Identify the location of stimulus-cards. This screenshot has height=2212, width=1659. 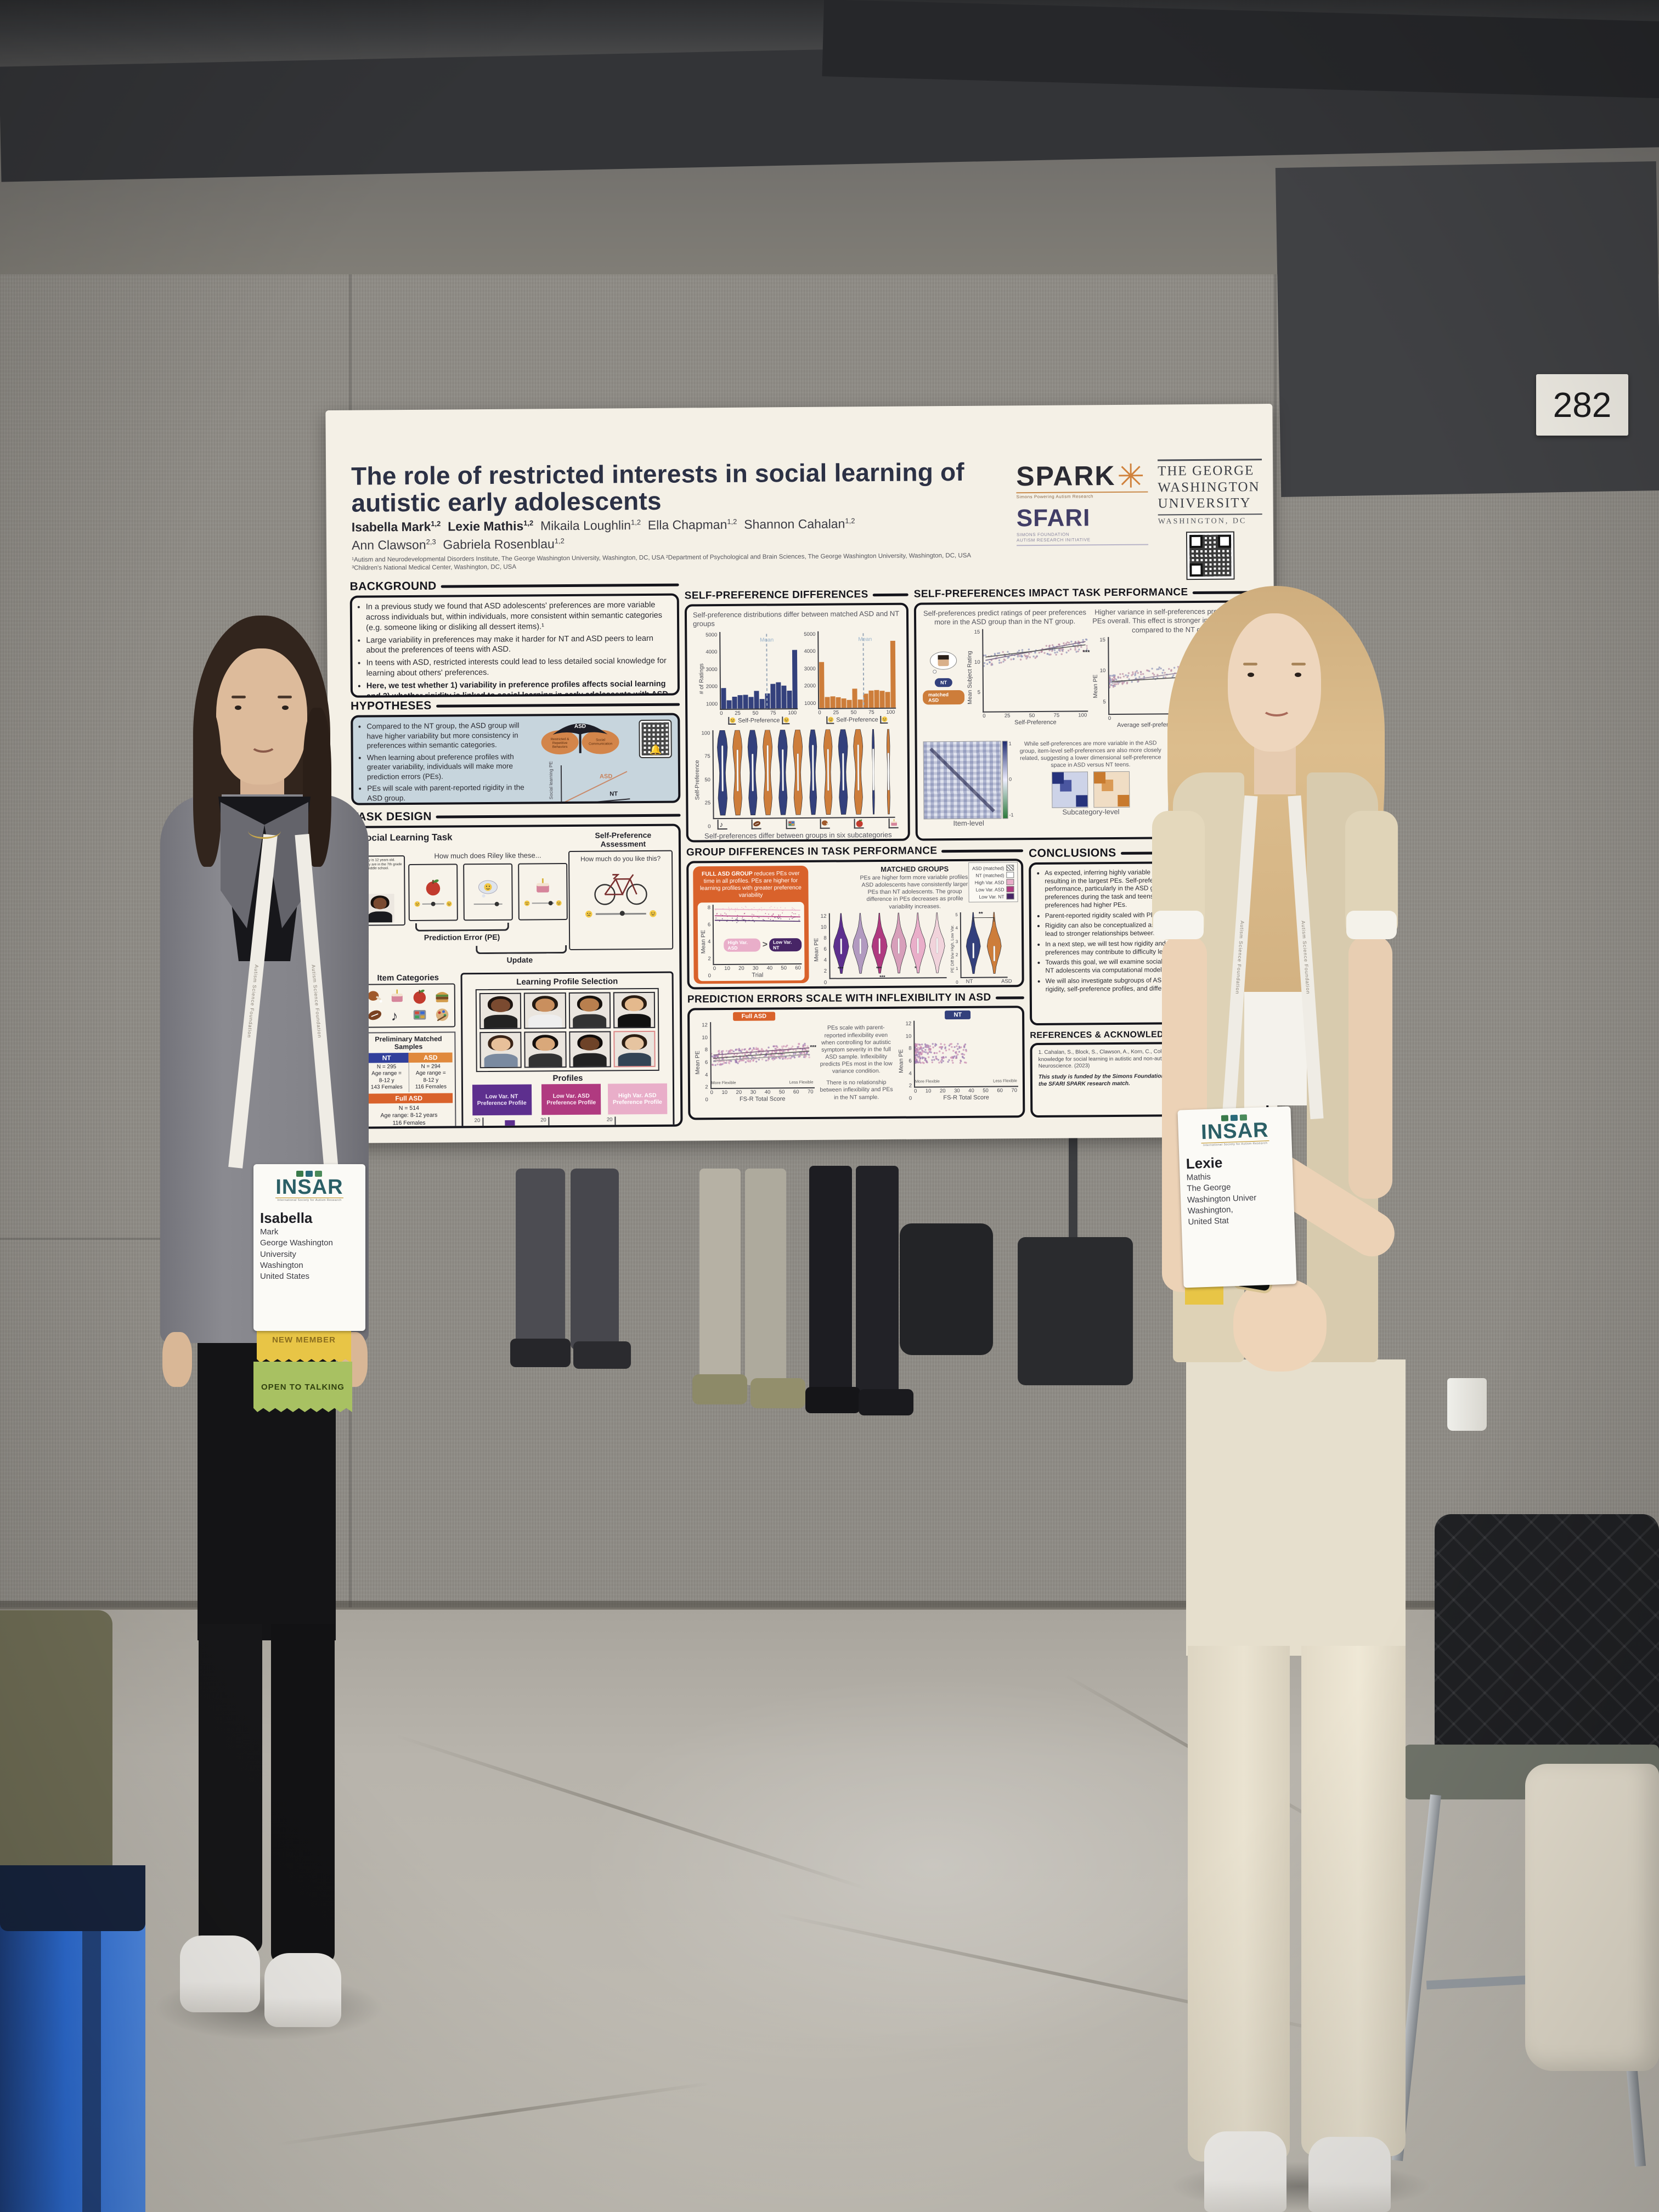
(488, 892).